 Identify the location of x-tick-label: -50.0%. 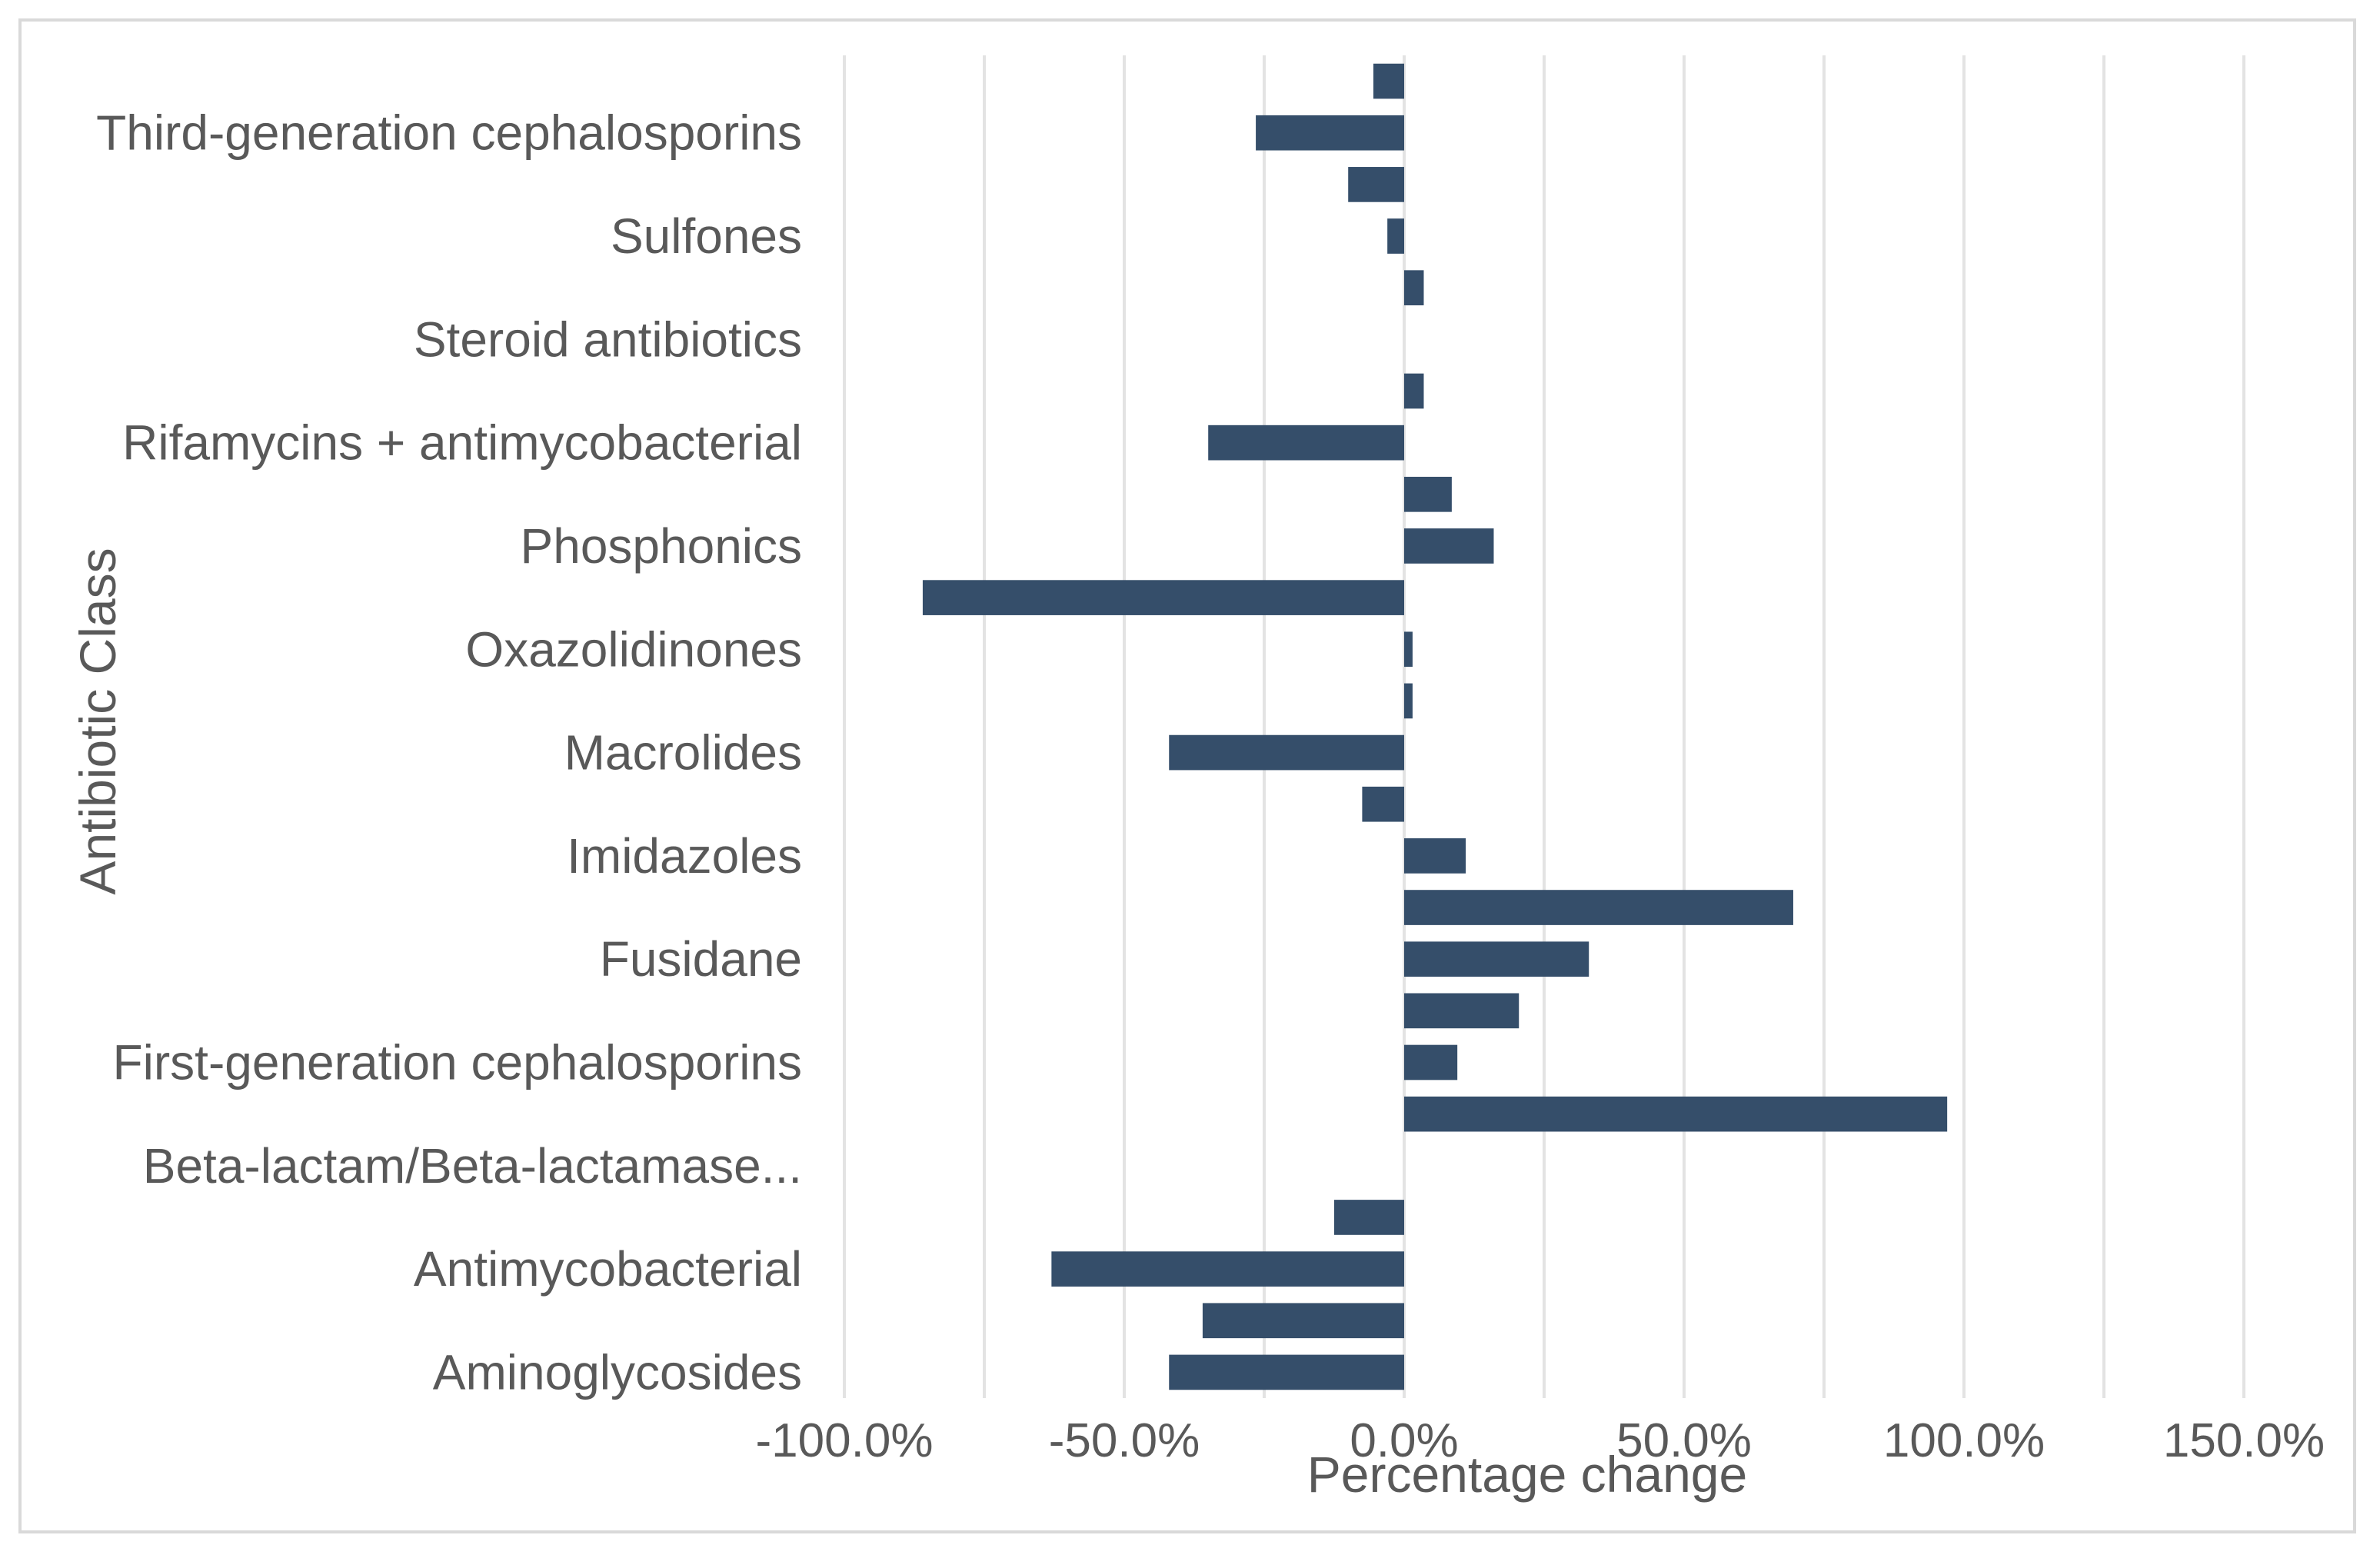
(1124, 1440).